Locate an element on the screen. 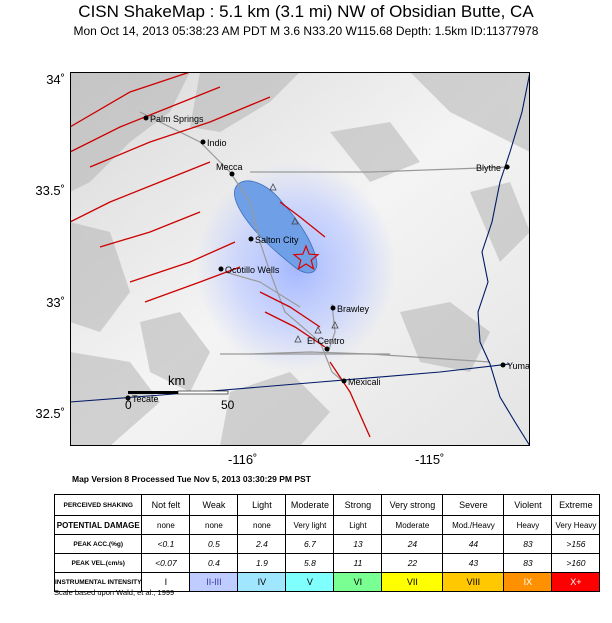  colorado-river-border is located at coordinates (503, 259).